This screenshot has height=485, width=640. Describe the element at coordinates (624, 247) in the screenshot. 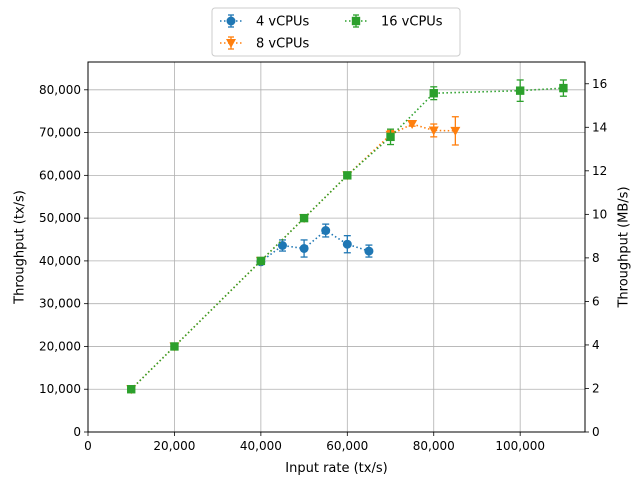

I see `right-y-axis-label: Throughput (MB/s)` at that location.